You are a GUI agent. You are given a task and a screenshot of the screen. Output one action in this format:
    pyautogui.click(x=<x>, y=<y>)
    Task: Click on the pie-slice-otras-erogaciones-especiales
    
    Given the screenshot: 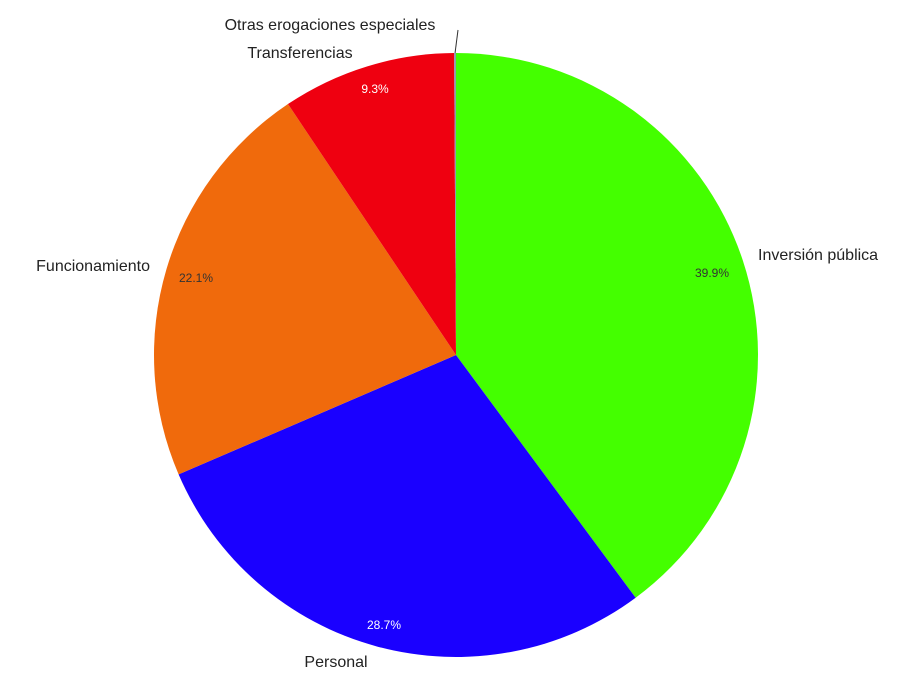 What is the action you would take?
    pyautogui.click(x=455, y=204)
    